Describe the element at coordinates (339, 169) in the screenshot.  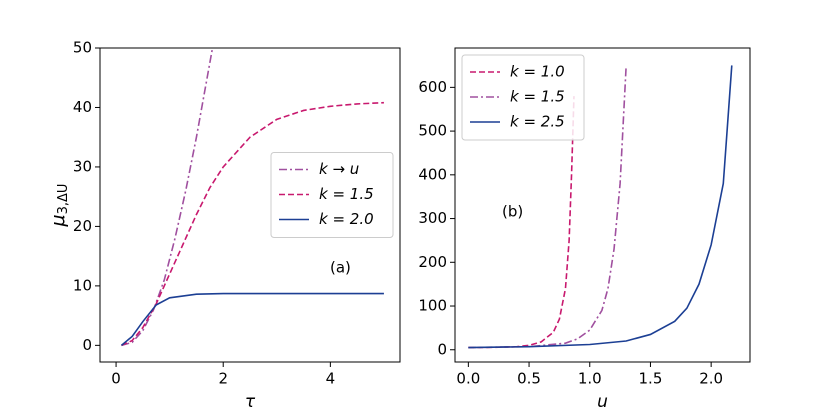
I see `legend-label: k → u` at that location.